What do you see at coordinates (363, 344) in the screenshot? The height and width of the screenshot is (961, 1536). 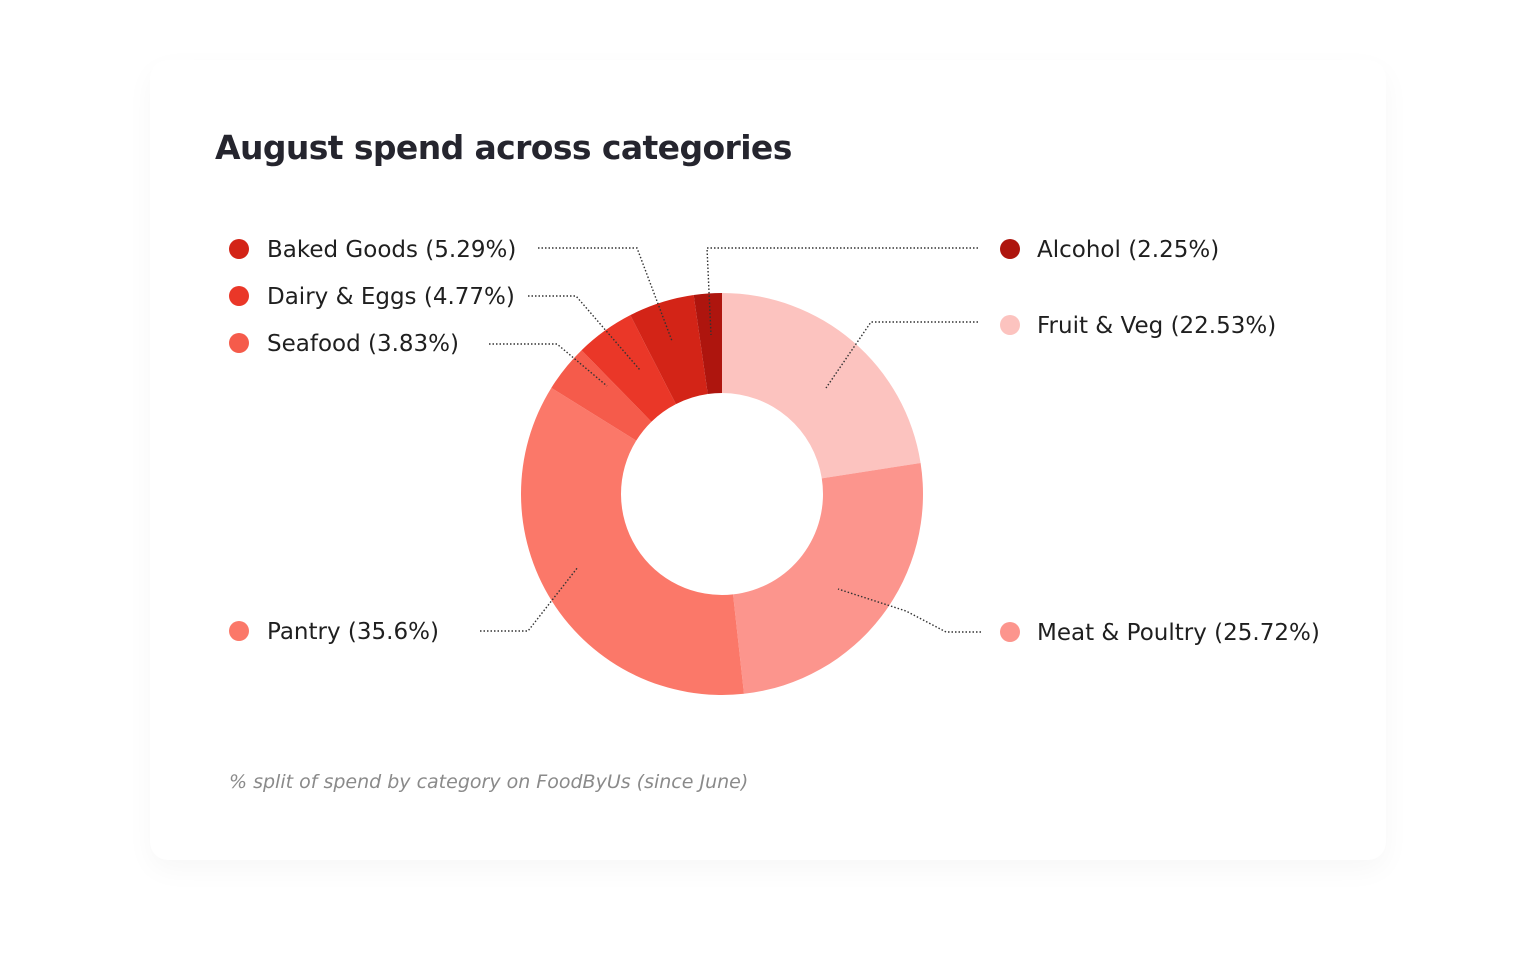 I see `legend-label-seafood: Seafood (3.83%)` at bounding box center [363, 344].